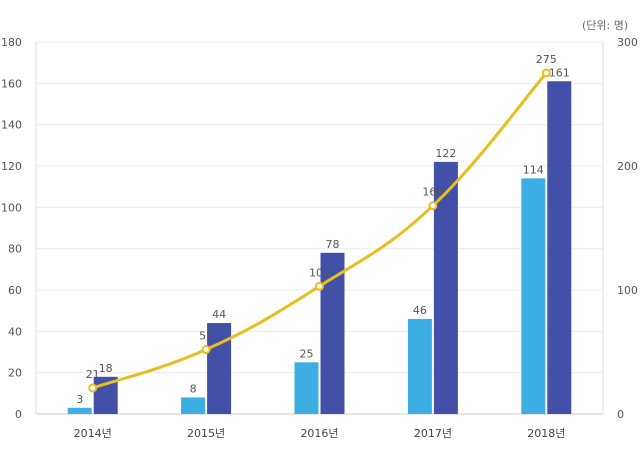 The height and width of the screenshot is (450, 640). I want to click on bar-data-label: 3, so click(79, 399).